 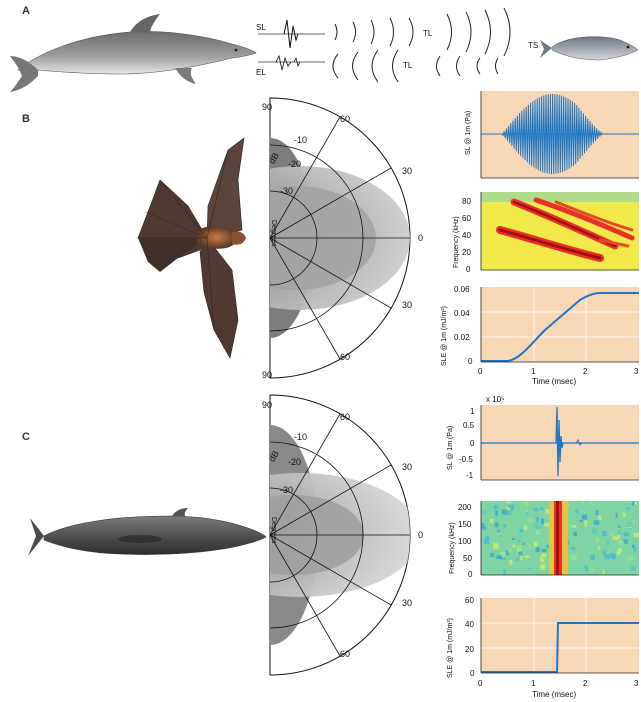 I want to click on angle-label-90-bottom: 90, so click(x=267, y=375).